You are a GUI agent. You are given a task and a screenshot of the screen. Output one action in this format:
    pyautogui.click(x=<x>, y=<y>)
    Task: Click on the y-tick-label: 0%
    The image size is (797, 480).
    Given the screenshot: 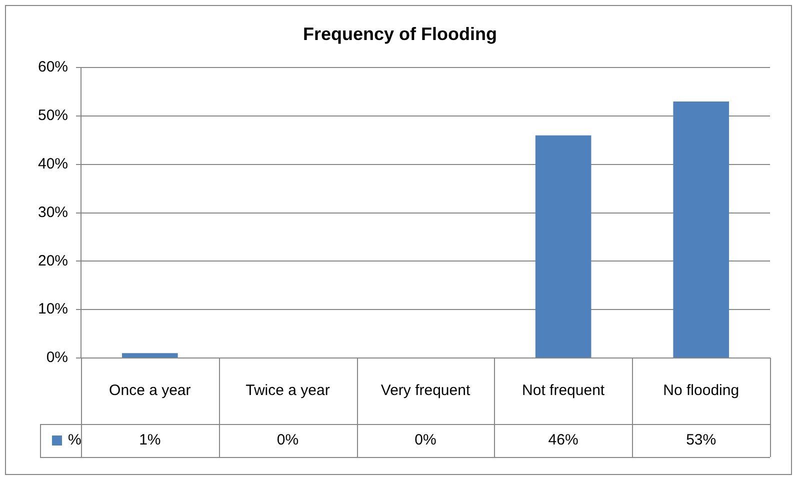 What is the action you would take?
    pyautogui.click(x=57, y=357)
    